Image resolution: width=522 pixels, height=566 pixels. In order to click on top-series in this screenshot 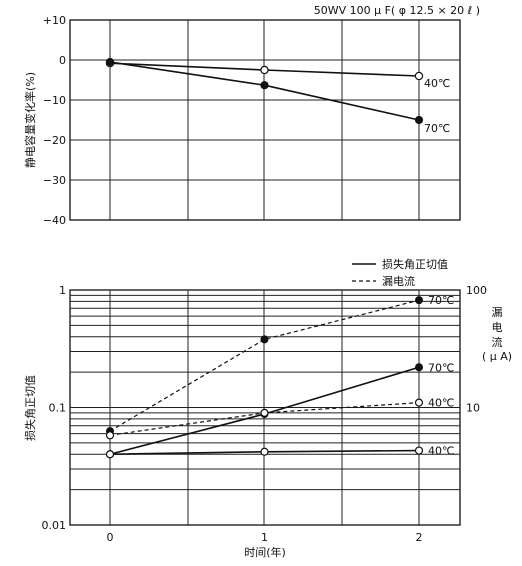, I will do `click(264, 91)`.